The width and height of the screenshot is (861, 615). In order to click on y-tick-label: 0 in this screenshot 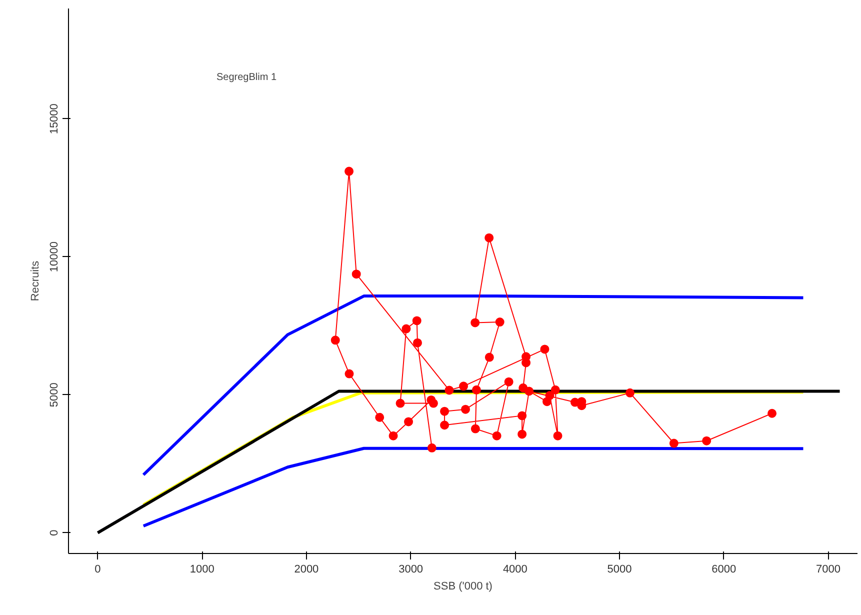, I will do `click(54, 533)`.